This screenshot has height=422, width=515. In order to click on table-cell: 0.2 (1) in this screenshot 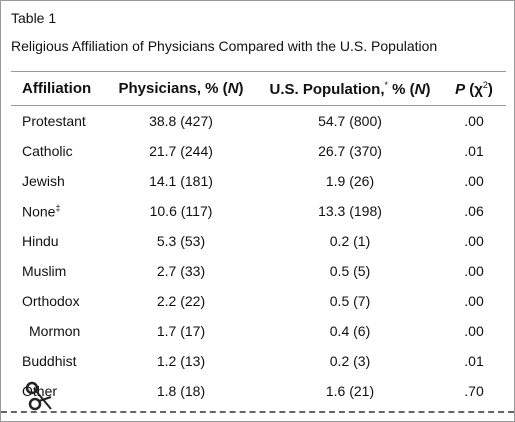, I will do `click(350, 241)`.